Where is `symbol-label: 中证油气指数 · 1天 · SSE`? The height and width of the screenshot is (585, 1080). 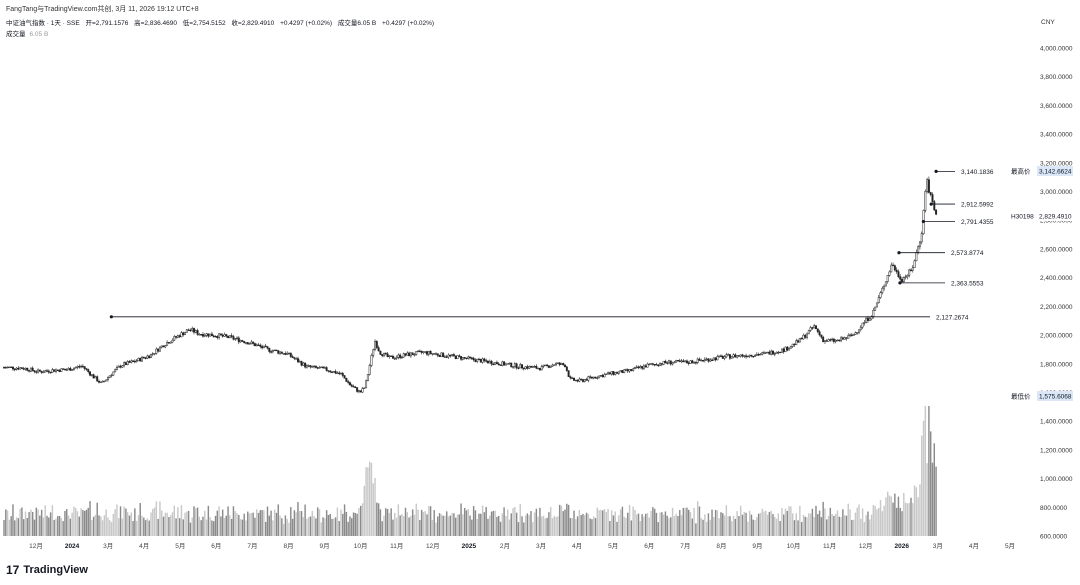 symbol-label: 中证油气指数 · 1天 · SSE is located at coordinates (43, 23).